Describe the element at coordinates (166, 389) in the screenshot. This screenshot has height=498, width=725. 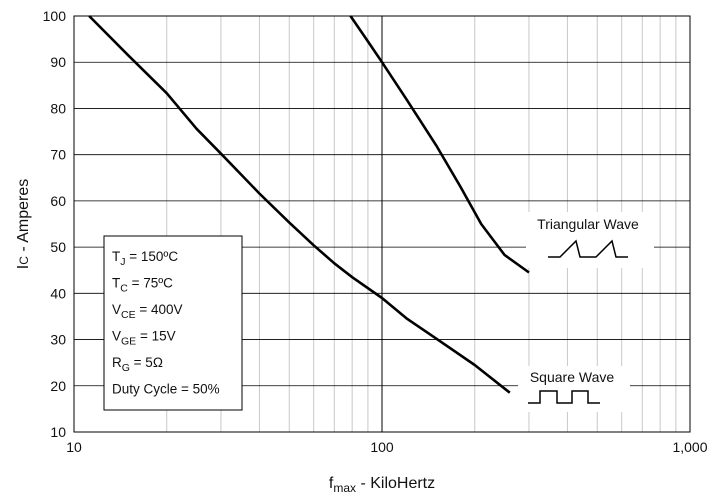
I see `parameter-line: Duty Cycle = 50%` at that location.